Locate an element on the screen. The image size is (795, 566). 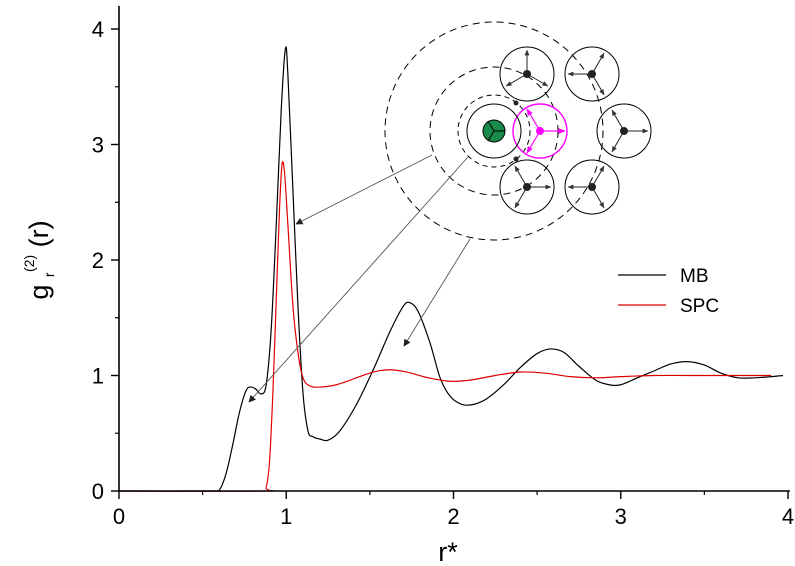
x-tick-label: 3 is located at coordinates (621, 516).